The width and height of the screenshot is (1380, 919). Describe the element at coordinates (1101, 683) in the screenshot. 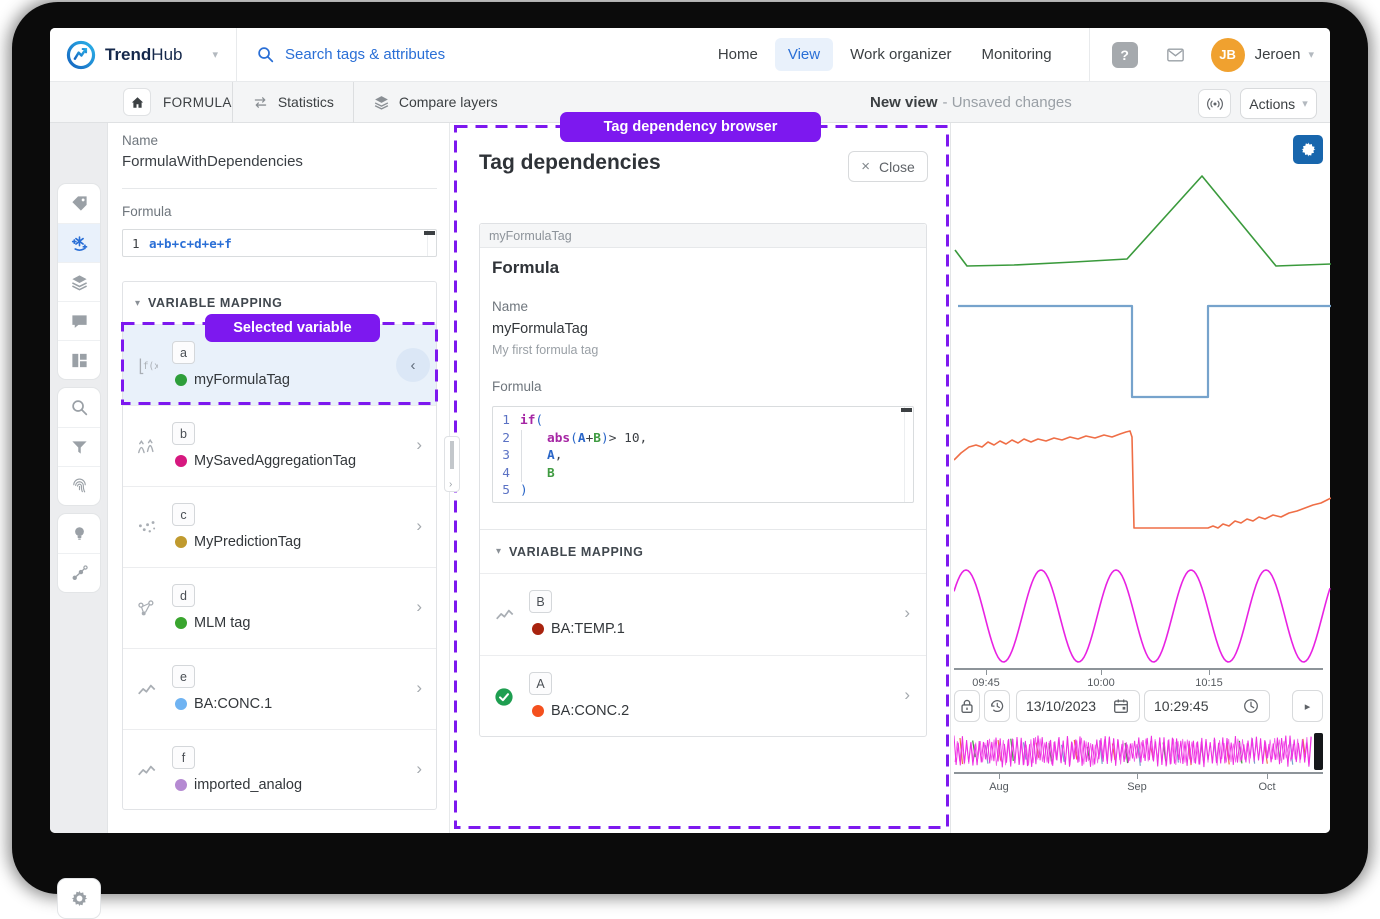

I see `axis-tick-label: 10:00` at that location.